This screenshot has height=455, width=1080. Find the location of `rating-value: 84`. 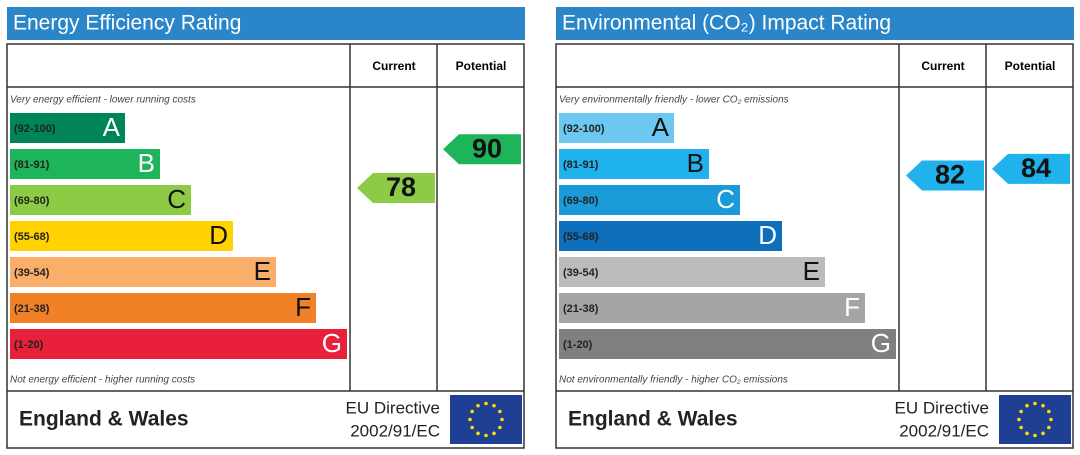

rating-value: 84 is located at coordinates (1036, 168).